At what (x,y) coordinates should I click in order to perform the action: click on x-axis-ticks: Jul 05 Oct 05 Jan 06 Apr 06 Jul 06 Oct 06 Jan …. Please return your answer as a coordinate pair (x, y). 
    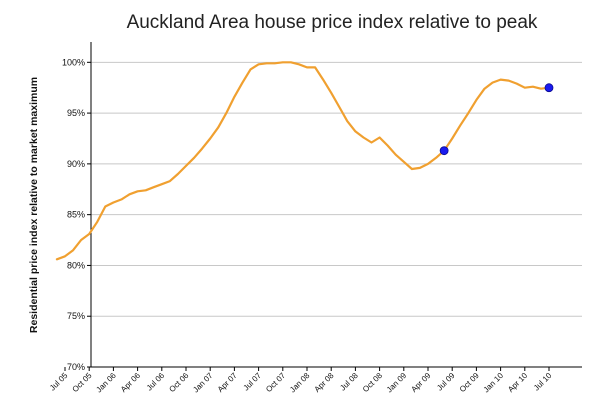
    Looking at the image, I should click on (301, 380).